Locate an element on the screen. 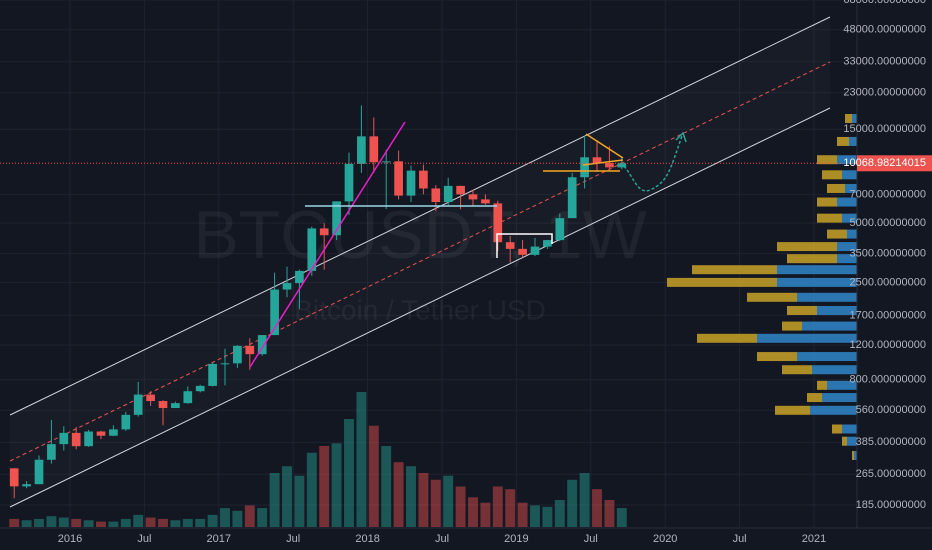 Image resolution: width=932 pixels, height=550 pixels. x-tick-label: 2018 is located at coordinates (367, 539).